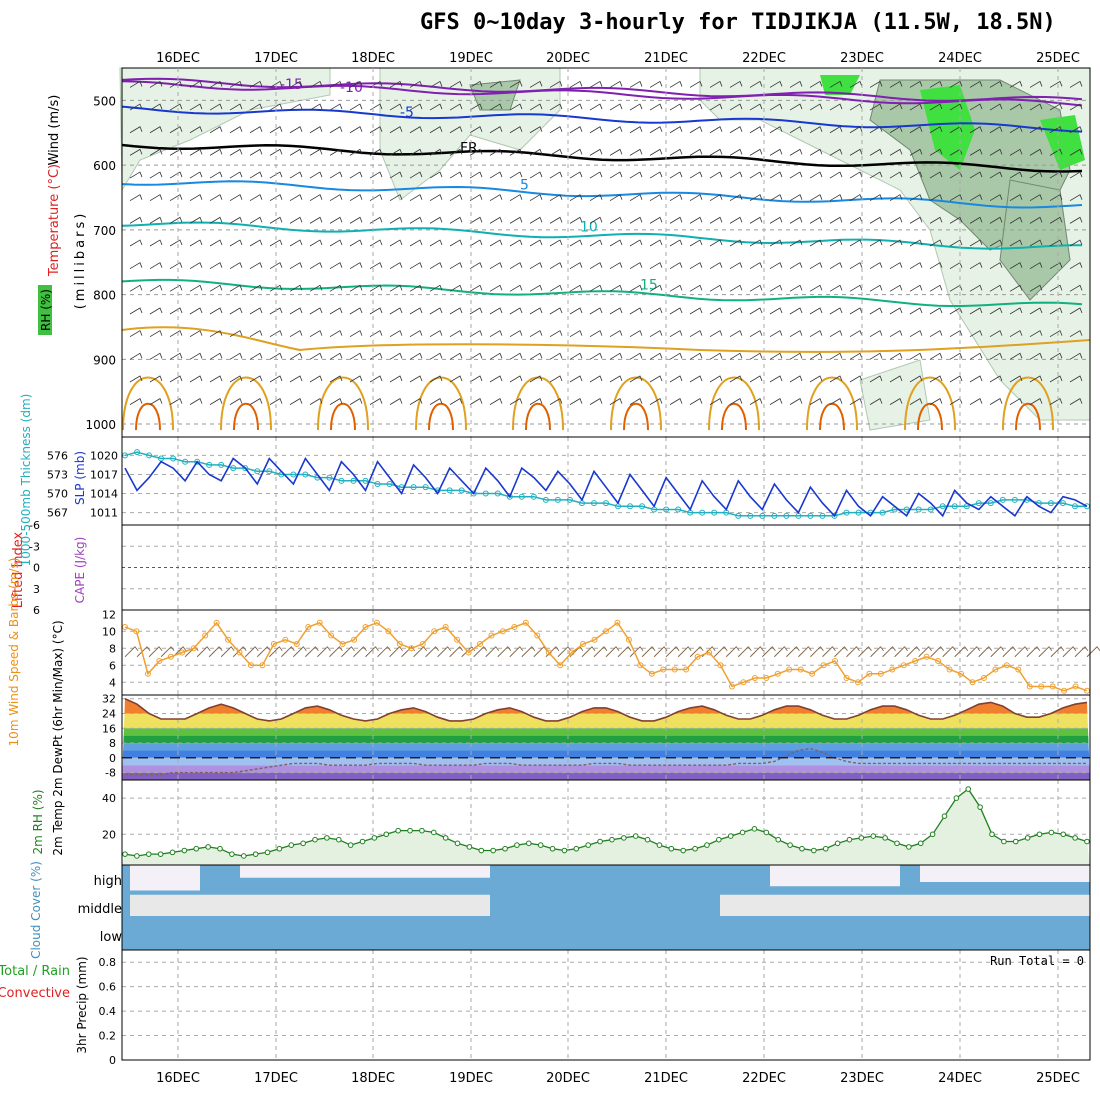 The image size is (1100, 1100). Describe the element at coordinates (471, 1078) in the screenshot. I see `date-label-bottom: 19DEC` at that location.